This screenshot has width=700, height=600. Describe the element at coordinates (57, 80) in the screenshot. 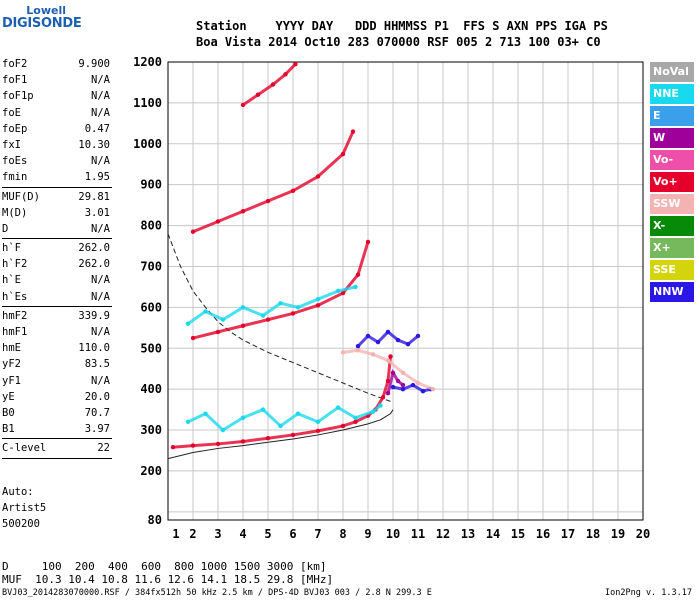

I see `param-row: foF1 N/A` at that location.